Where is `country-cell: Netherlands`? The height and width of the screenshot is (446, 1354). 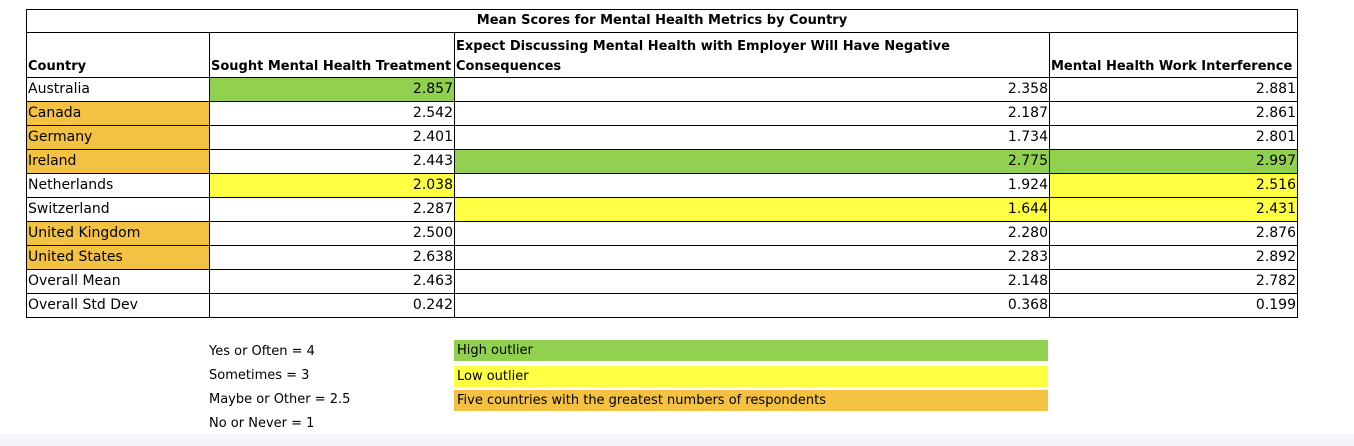
country-cell: Netherlands is located at coordinates (118, 185).